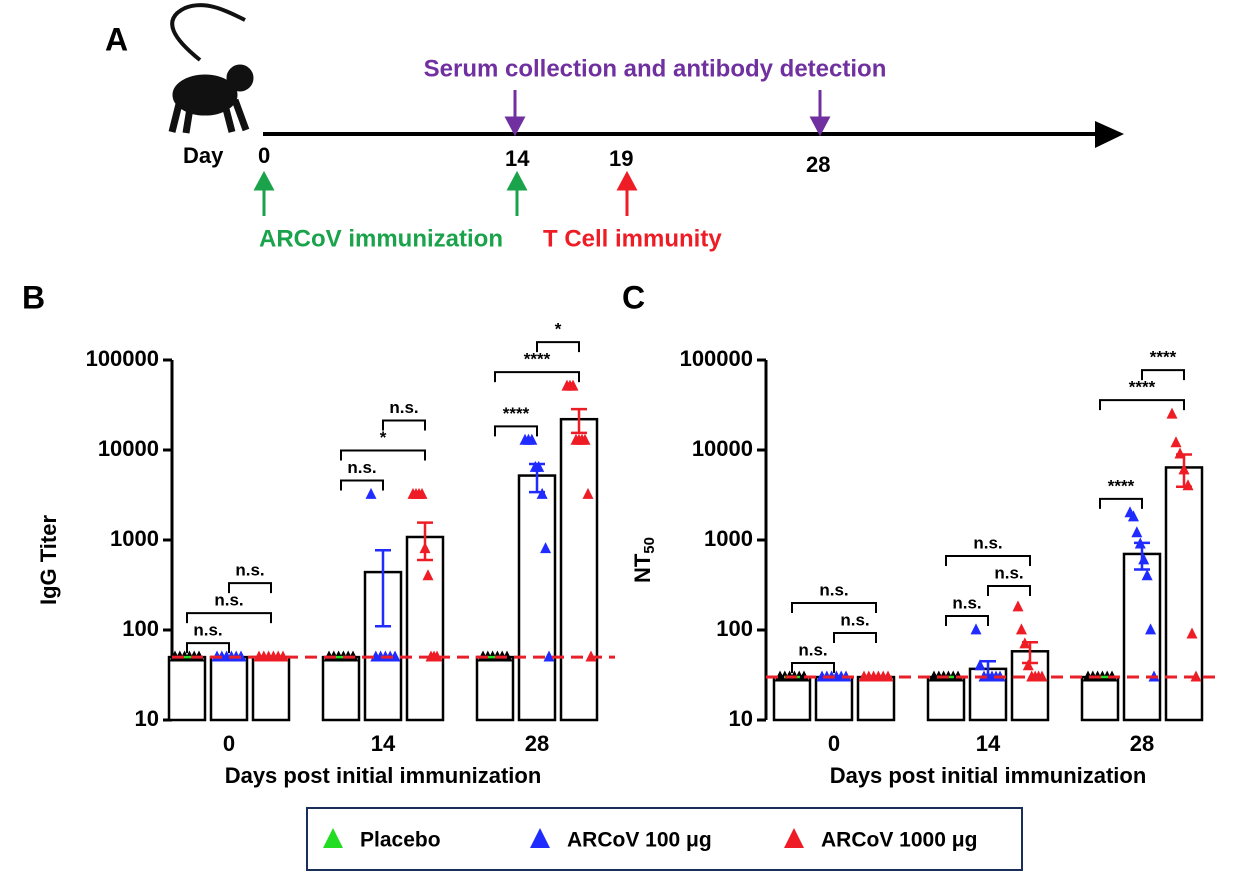 This screenshot has width=1234, height=878. Describe the element at coordinates (621, 158) in the screenshot. I see `day-tick: 19` at that location.